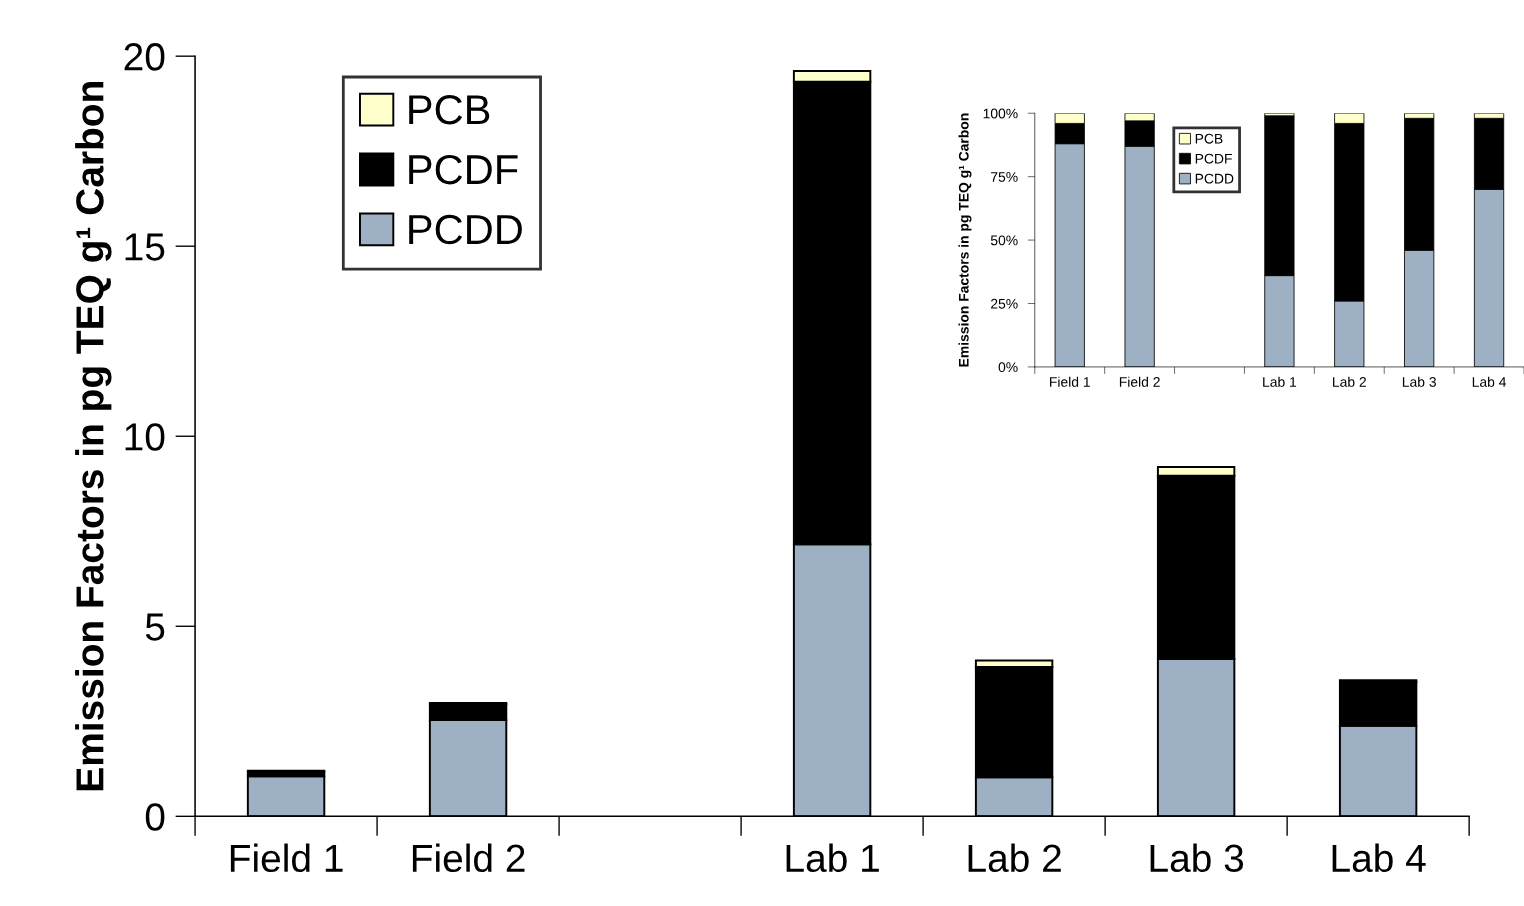 This screenshot has width=1524, height=906. Describe the element at coordinates (155, 817) in the screenshot. I see `y-tick-label: 0` at that location.